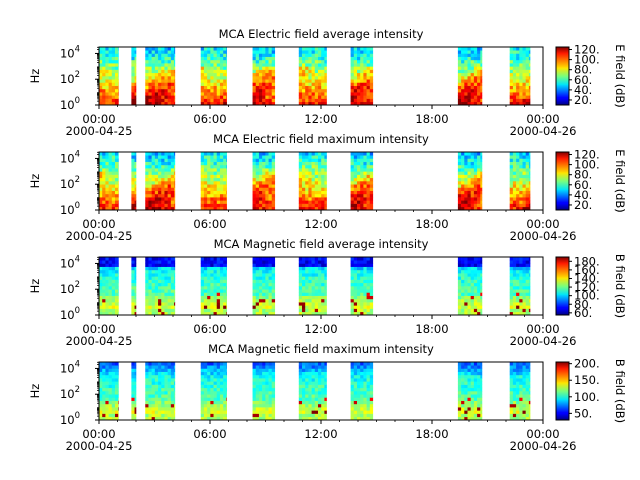 The width and height of the screenshot is (640, 480). Describe the element at coordinates (431, 224) in the screenshot. I see `x-tick-label: 18:00` at that location.